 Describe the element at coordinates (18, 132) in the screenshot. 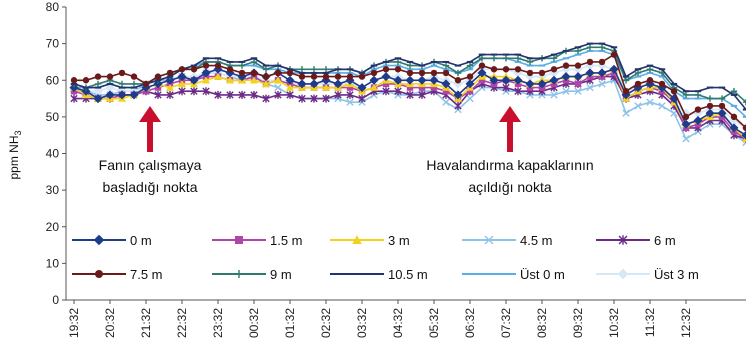

I see `y-axis-label-subscript: 3` at that location.